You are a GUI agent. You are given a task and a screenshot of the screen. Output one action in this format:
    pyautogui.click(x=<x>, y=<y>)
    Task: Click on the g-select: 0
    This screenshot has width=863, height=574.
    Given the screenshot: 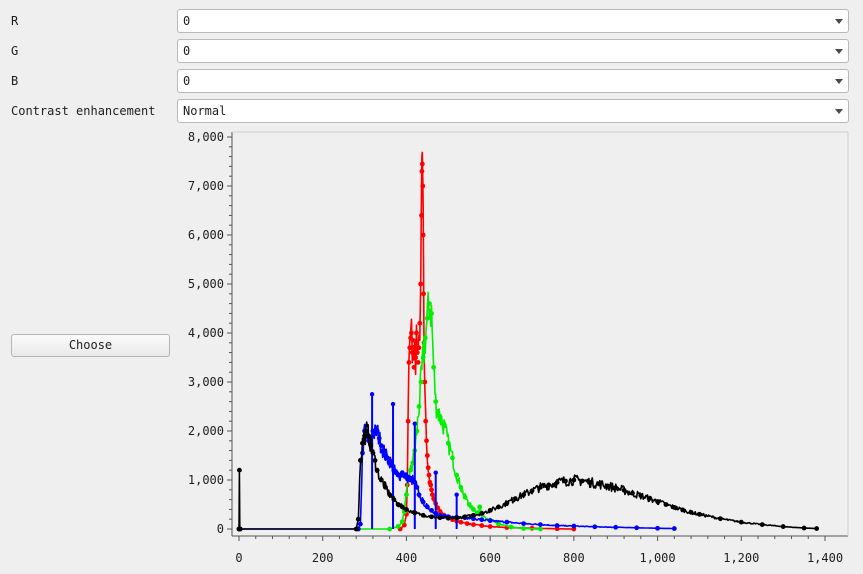 What is the action you would take?
    pyautogui.click(x=513, y=51)
    